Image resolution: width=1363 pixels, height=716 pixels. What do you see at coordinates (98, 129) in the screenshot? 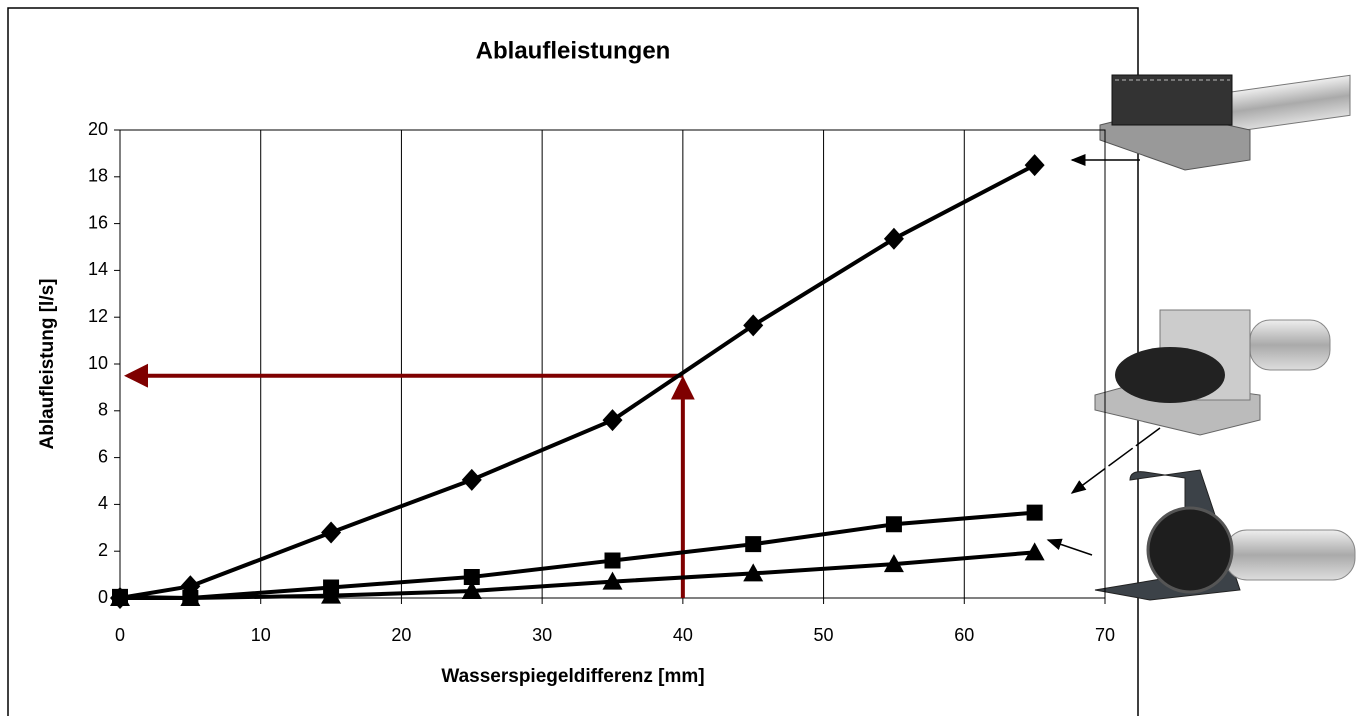
I see `y-tick-label: 20` at bounding box center [98, 129].